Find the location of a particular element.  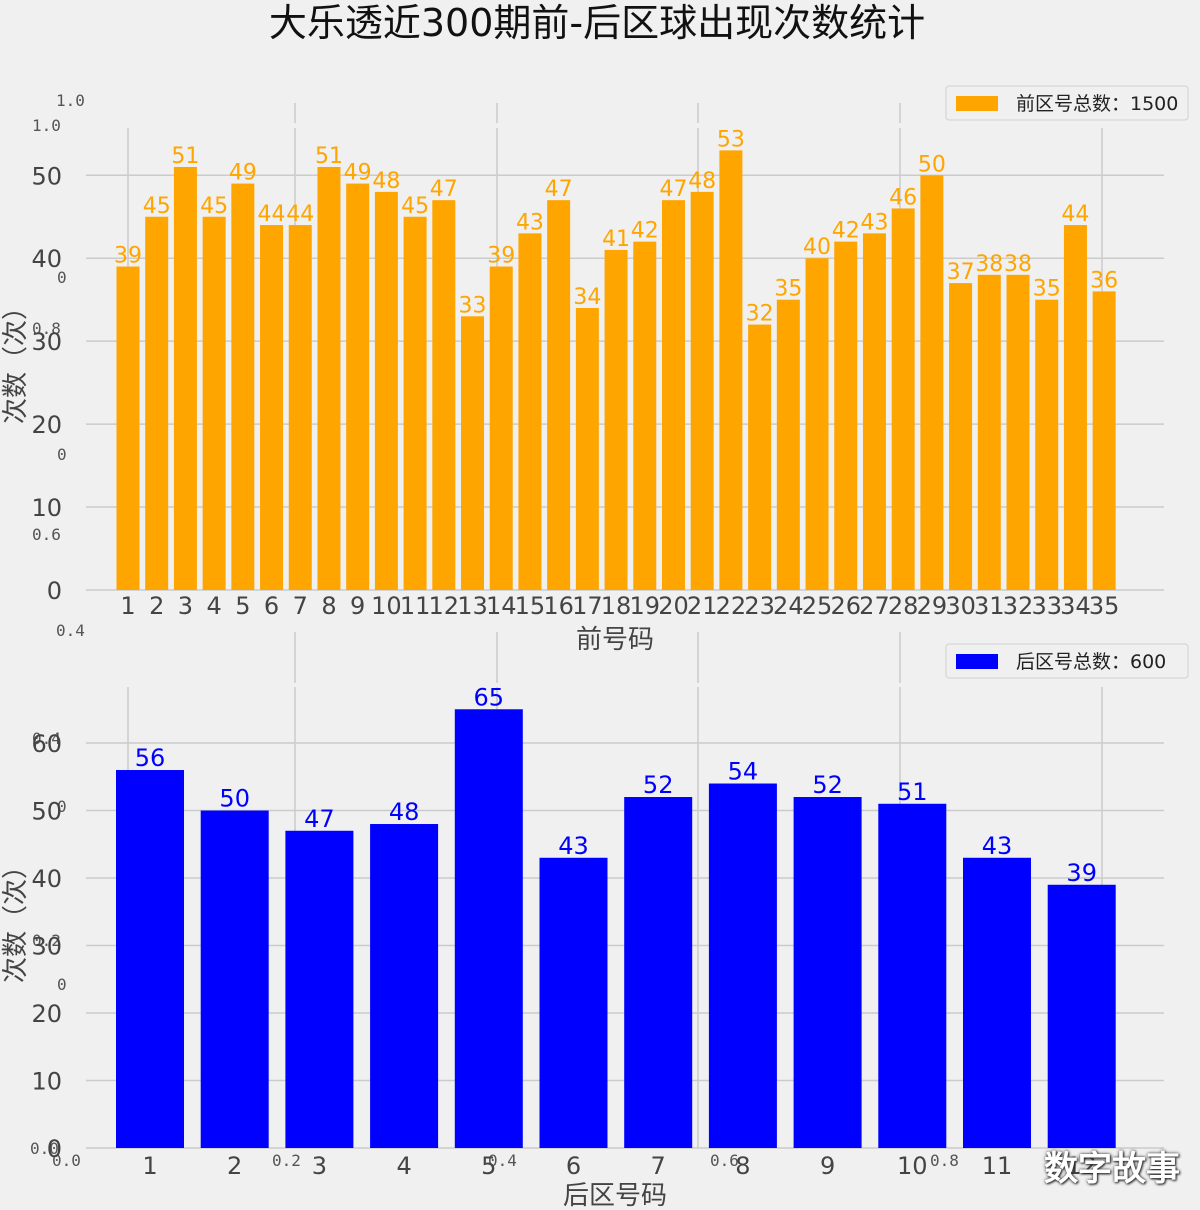

data-label: 45 is located at coordinates (214, 206).